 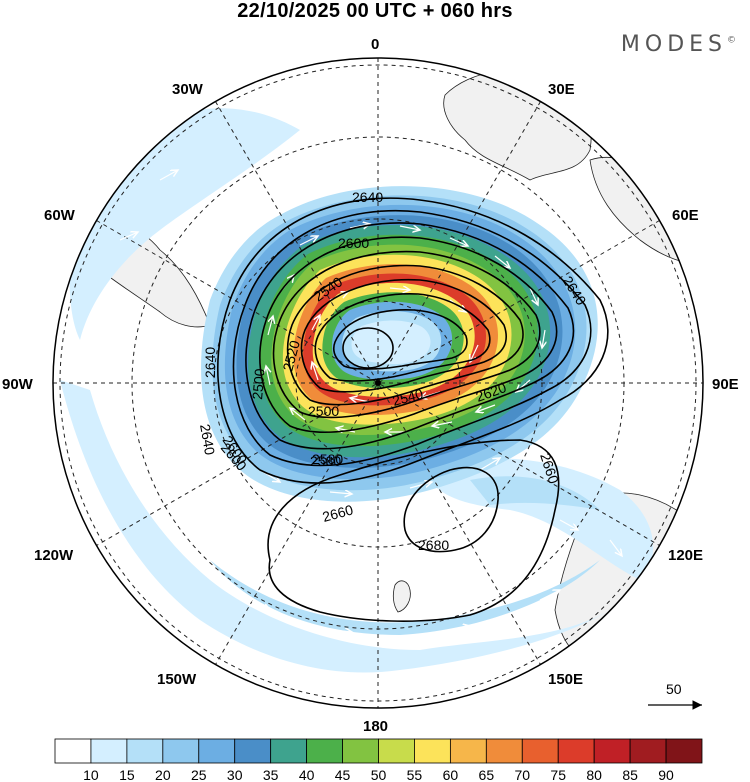 I want to click on colorbar-label: 75, so click(x=558, y=774).